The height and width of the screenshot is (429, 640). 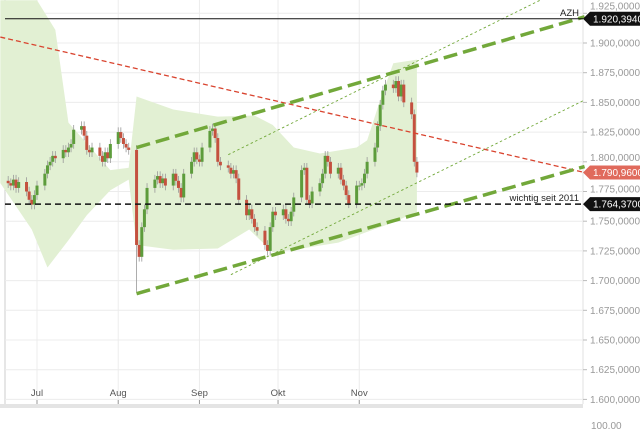 What do you see at coordinates (615, 222) in the screenshot?
I see `y-tick-label: 1.750,00000` at bounding box center [615, 222].